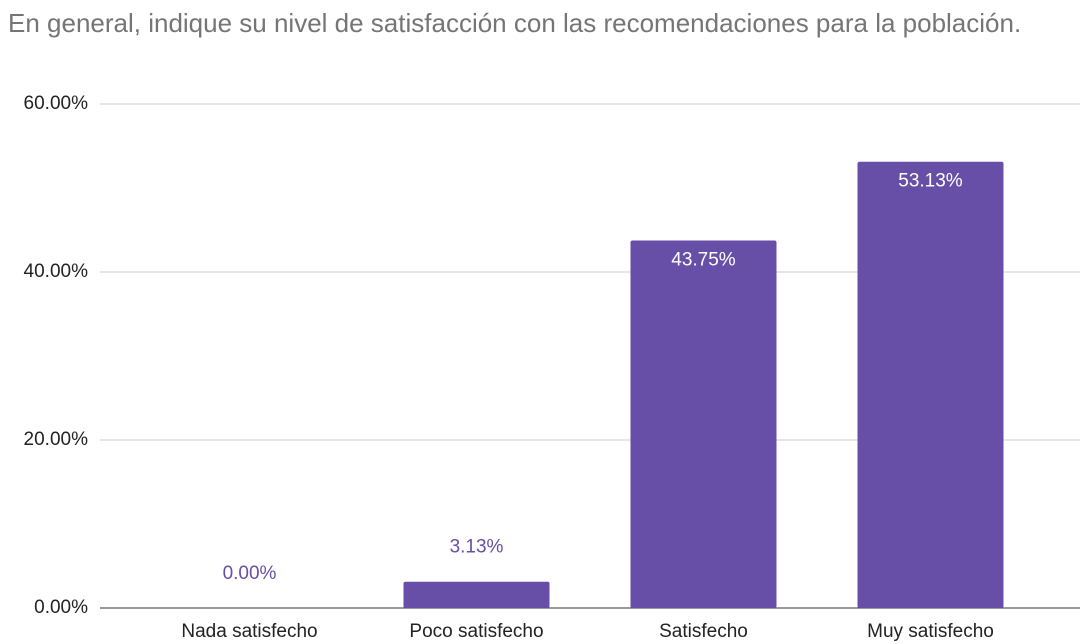 This screenshot has height=644, width=1081. What do you see at coordinates (930, 181) in the screenshot?
I see `data-label: 53.13%` at bounding box center [930, 181].